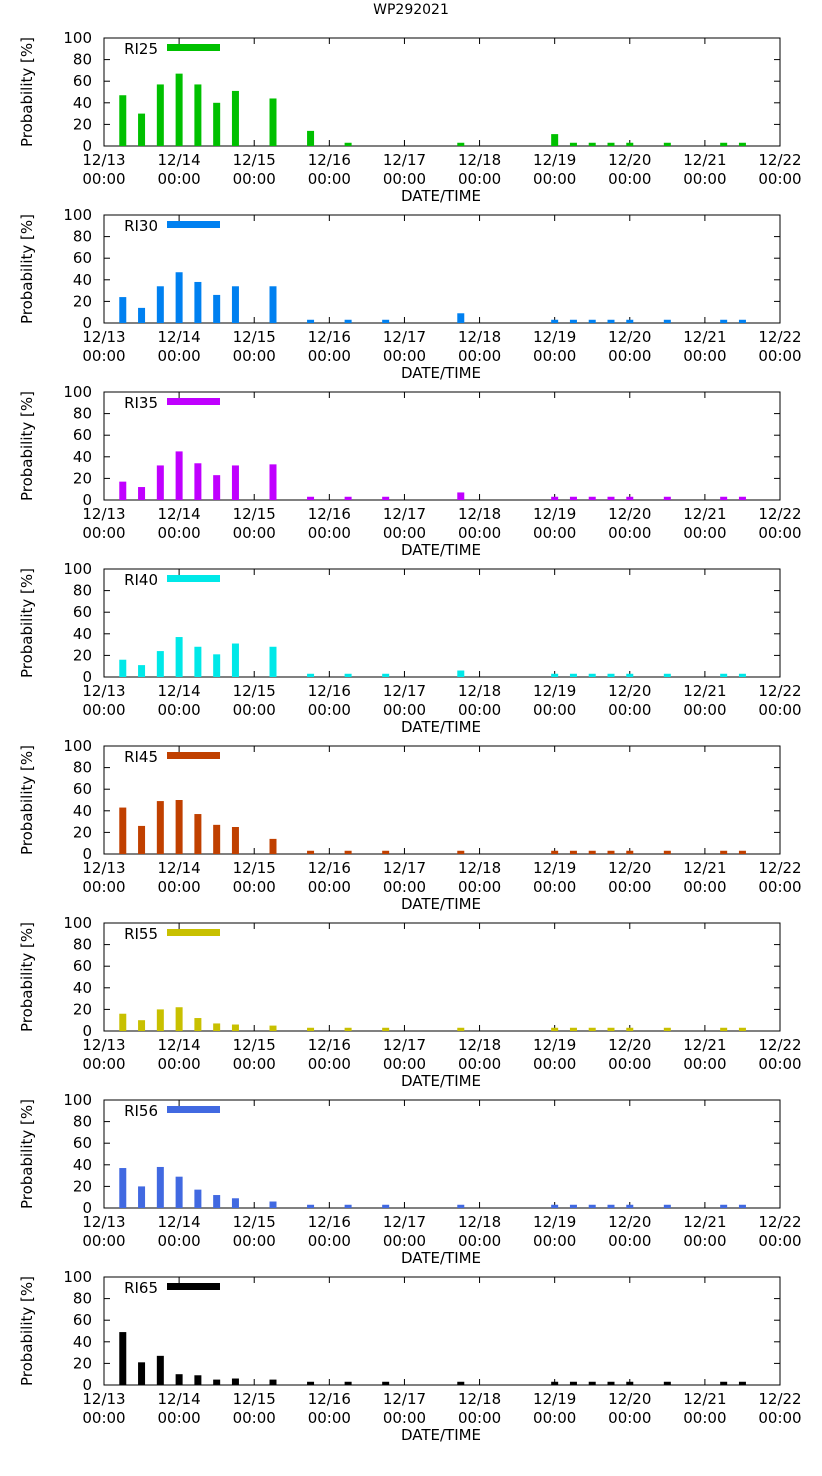 This screenshot has height=1476, width=822. I want to click on x-tick-date-label: 12/17, so click(404, 1222).